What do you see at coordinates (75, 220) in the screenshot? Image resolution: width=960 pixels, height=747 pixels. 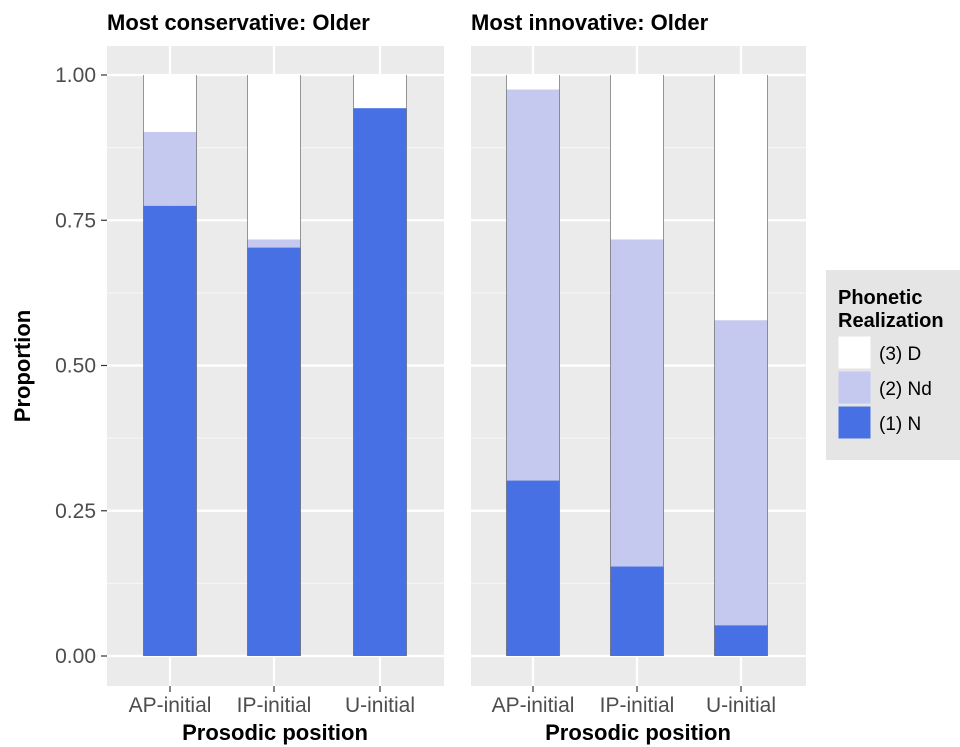 I see `y-tick-label: 0.75` at bounding box center [75, 220].